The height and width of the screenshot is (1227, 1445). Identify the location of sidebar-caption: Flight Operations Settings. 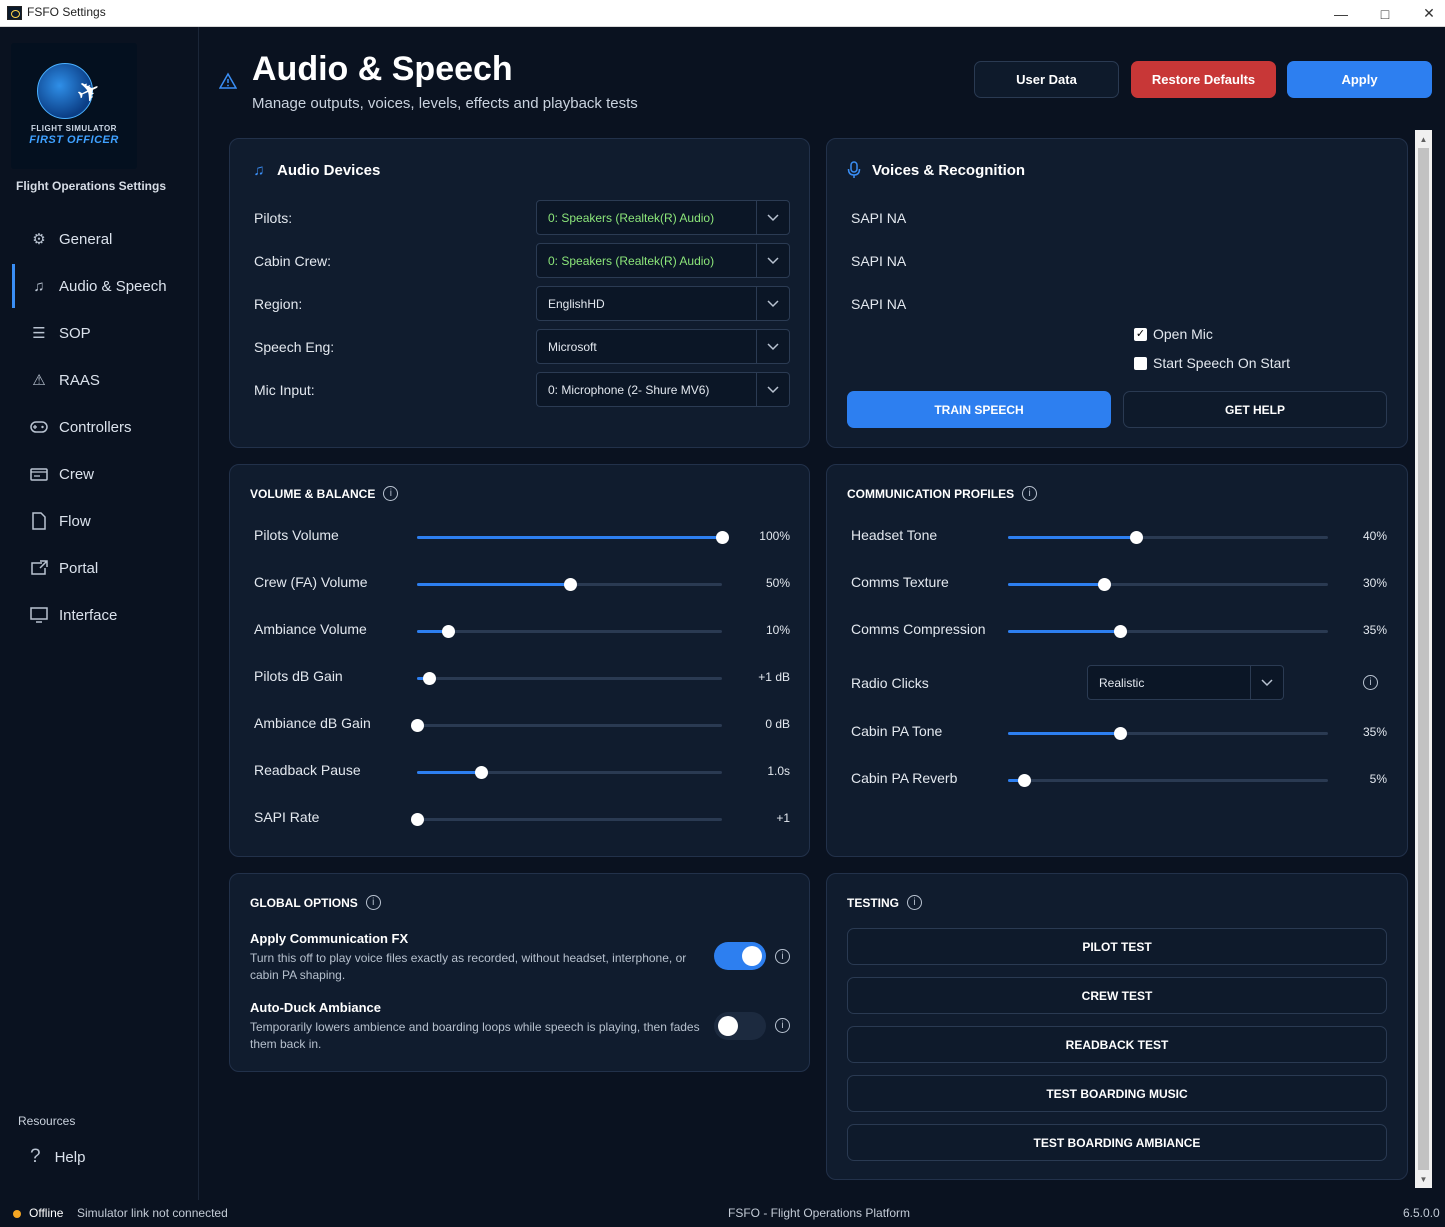
(91, 186).